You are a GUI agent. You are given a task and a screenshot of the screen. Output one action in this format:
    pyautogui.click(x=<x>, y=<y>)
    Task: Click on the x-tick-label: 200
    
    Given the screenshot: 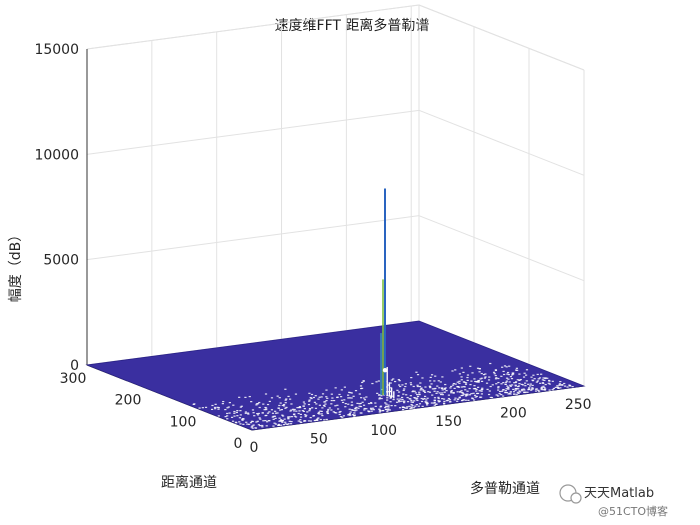 What is the action you would take?
    pyautogui.click(x=513, y=414)
    